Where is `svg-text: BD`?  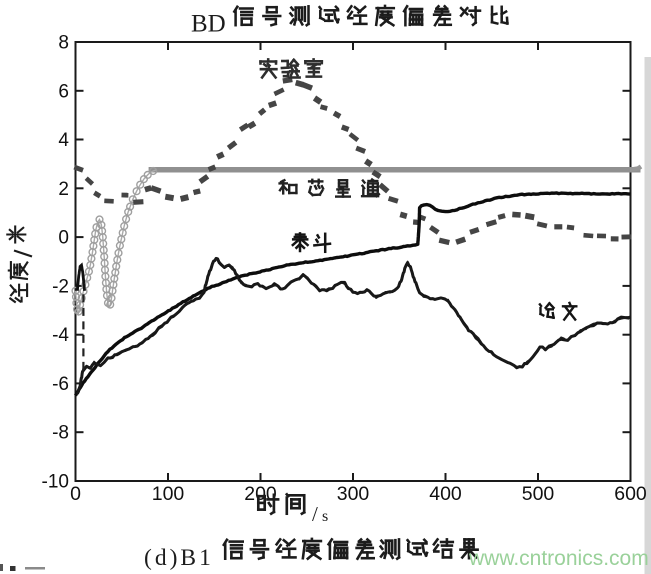
svg-text: BD is located at coordinates (208, 24).